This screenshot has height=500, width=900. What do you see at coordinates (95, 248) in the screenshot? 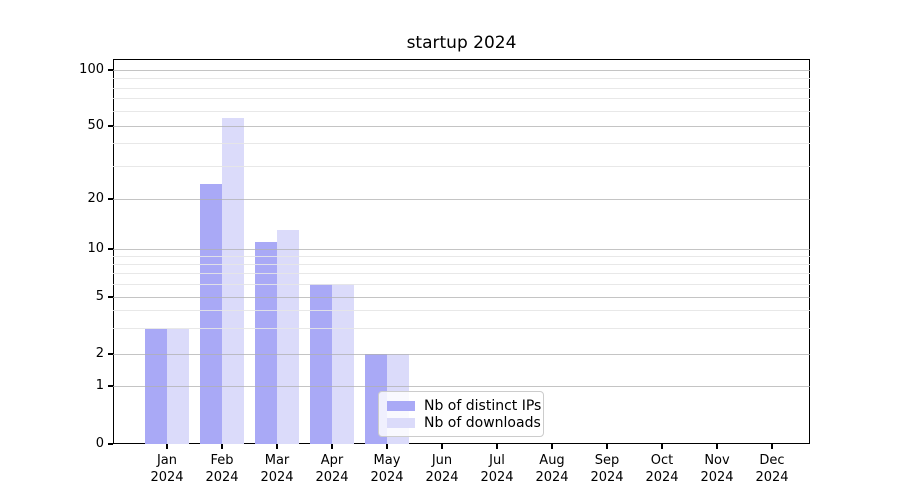
I see `y-tick-label-10: 10` at bounding box center [95, 248].